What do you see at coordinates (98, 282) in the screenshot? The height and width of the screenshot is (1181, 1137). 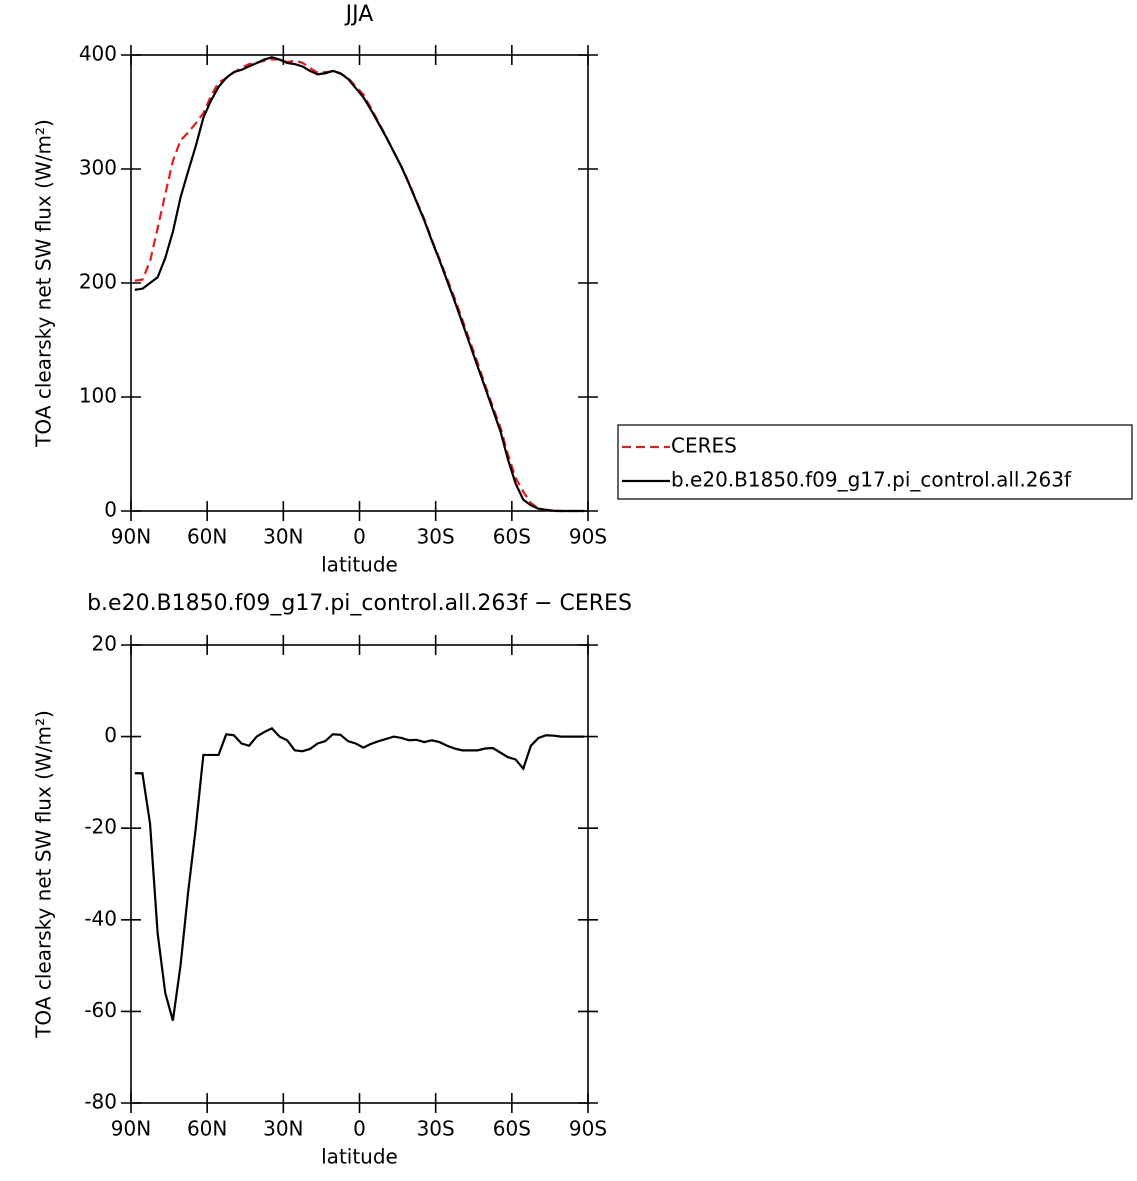 I see `y-tick-label: 200` at bounding box center [98, 282].